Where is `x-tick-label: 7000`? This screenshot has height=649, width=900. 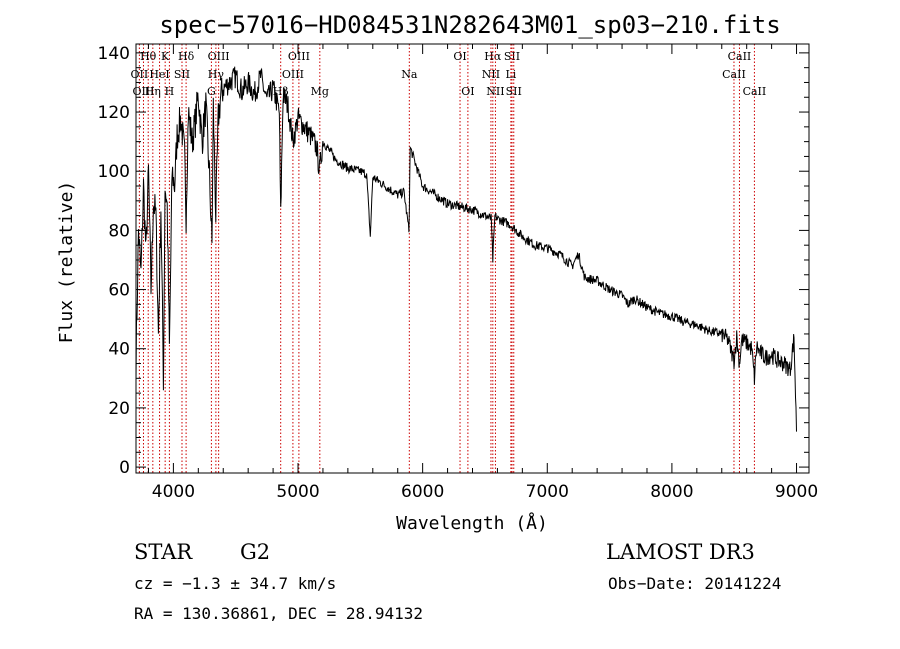 x-tick-label: 7000 is located at coordinates (547, 492).